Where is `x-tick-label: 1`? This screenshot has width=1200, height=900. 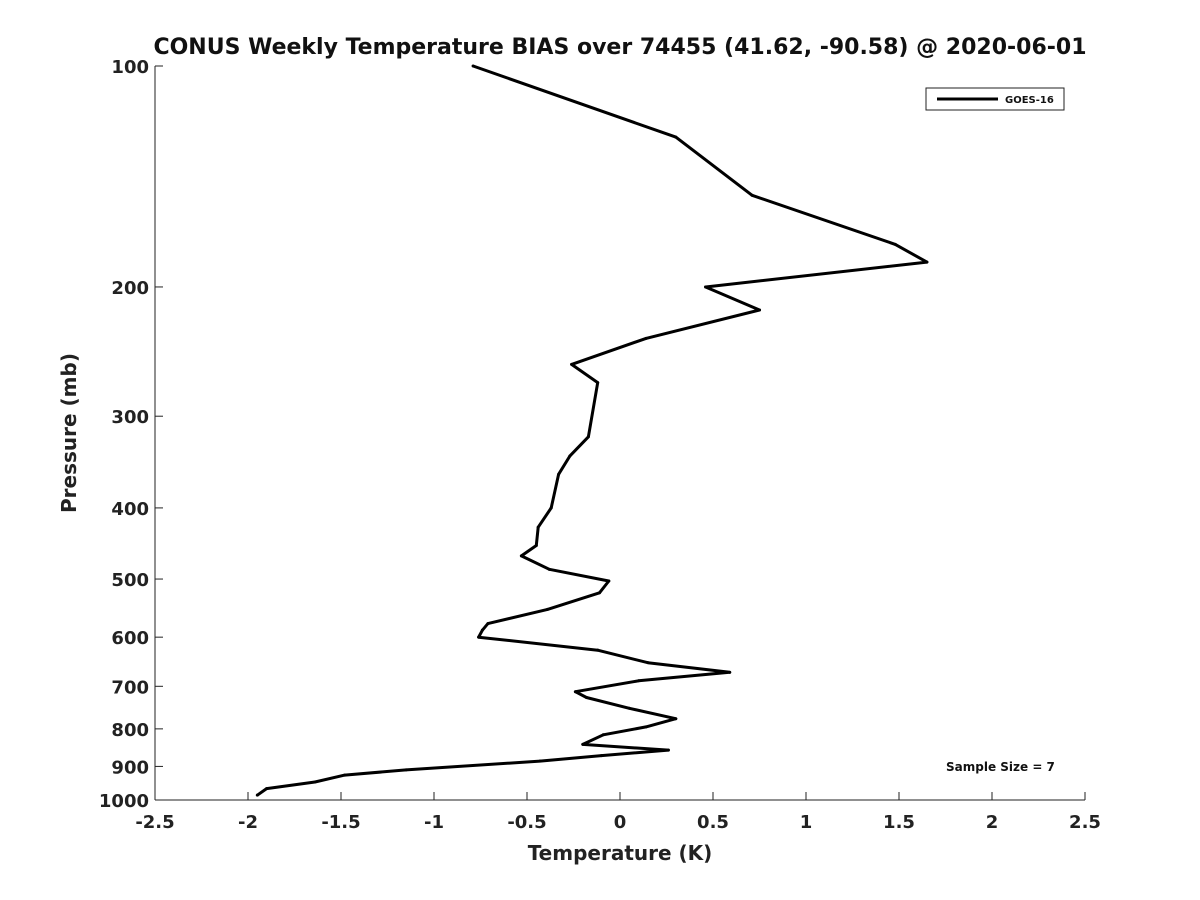 x-tick-label: 1 is located at coordinates (806, 822).